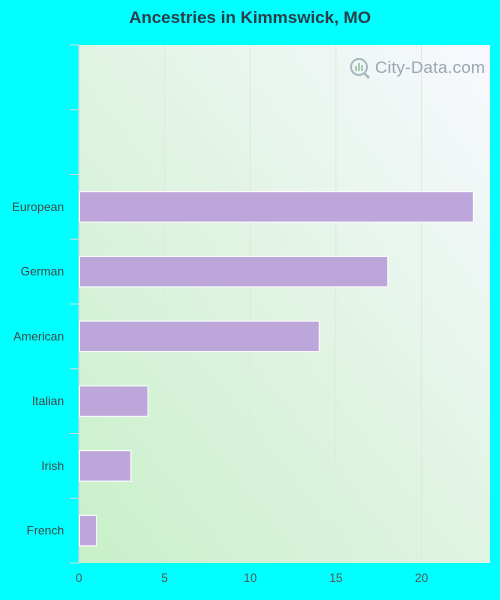 The height and width of the screenshot is (600, 500). What do you see at coordinates (234, 271) in the screenshot?
I see `bar-german` at bounding box center [234, 271].